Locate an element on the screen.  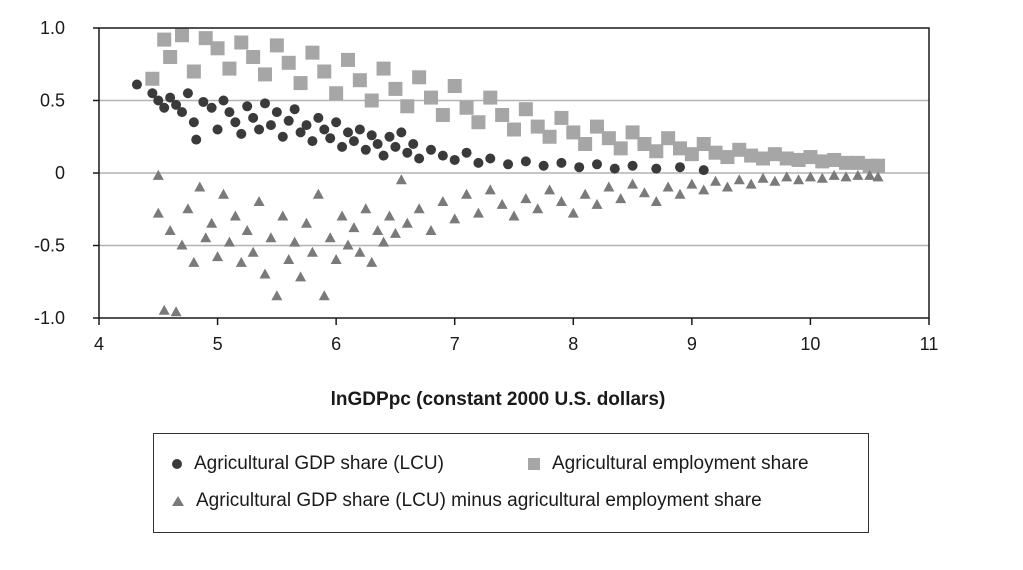
x-tick-label: 4 is located at coordinates (99, 344).